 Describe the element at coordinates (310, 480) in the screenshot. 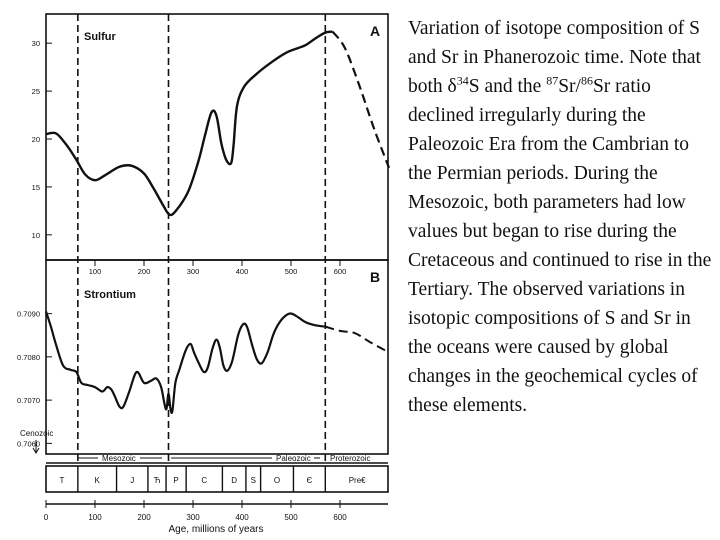

I see `period-label: Є` at that location.